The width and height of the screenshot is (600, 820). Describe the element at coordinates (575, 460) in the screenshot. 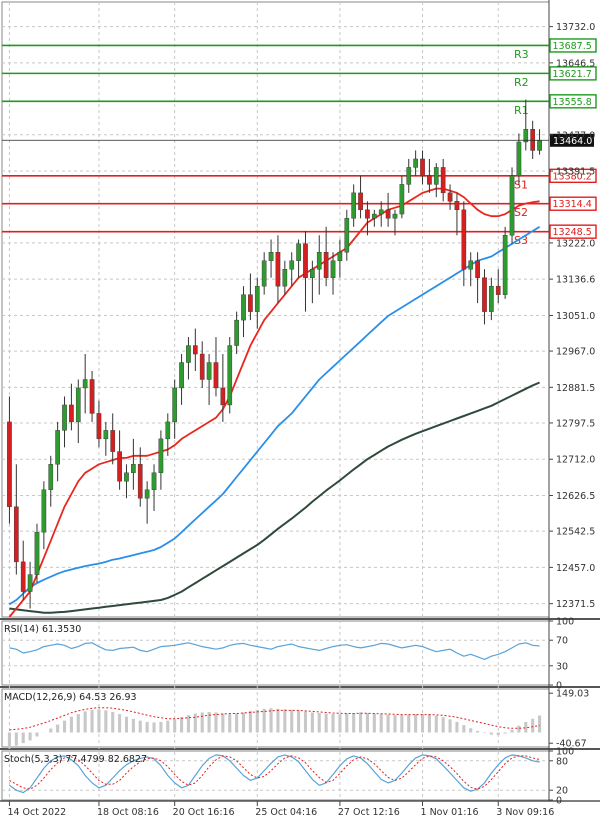

I see `y-tick-label: 12712.0` at that location.